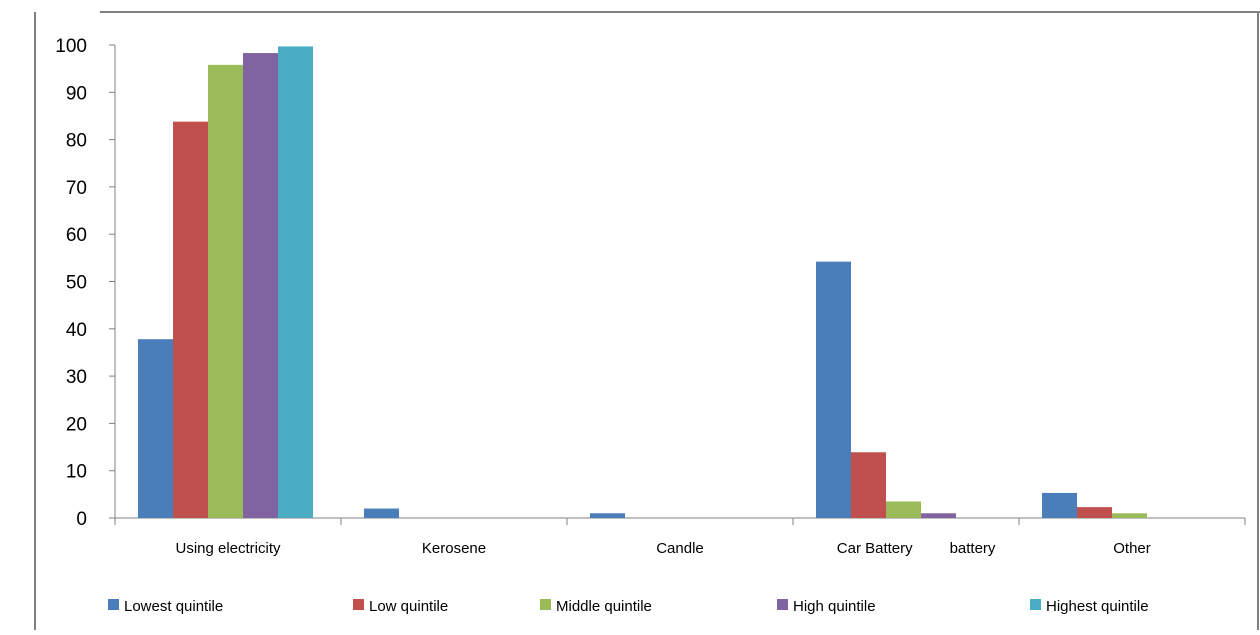 Image resolution: width=1260 pixels, height=635 pixels. What do you see at coordinates (973, 548) in the screenshot?
I see `x-tick-label: battery` at bounding box center [973, 548].